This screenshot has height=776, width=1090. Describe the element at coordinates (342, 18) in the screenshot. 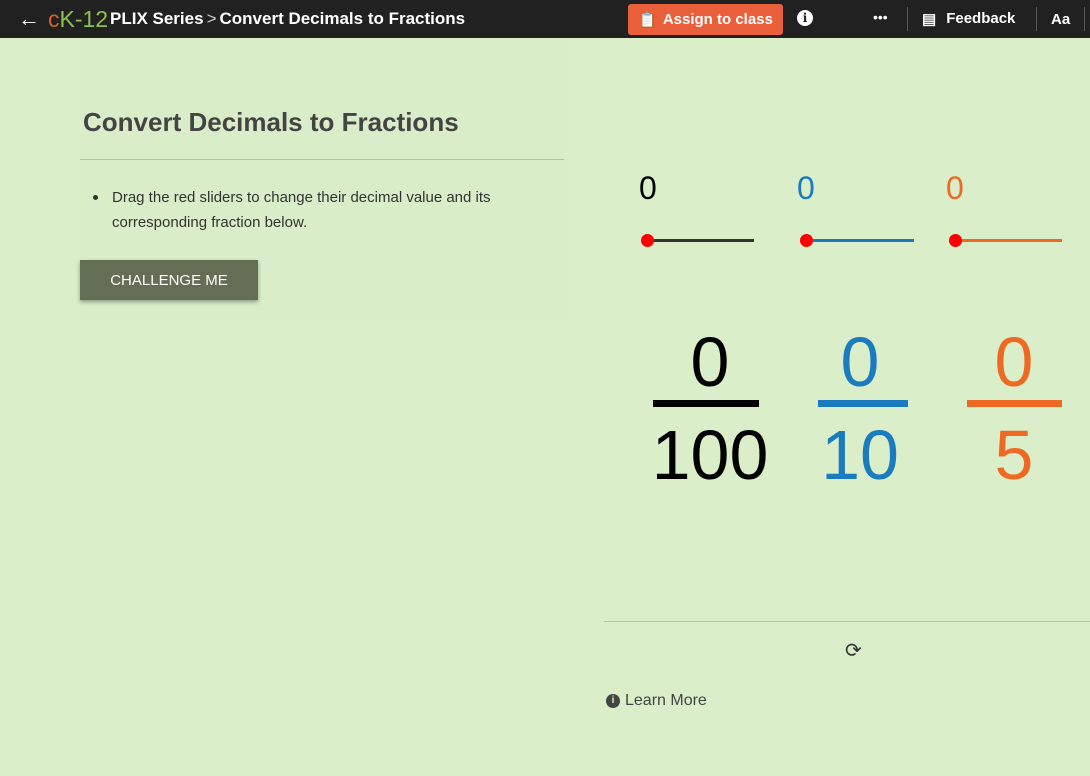

I see `breadcrumb-title: Convert Decimals to Fractions` at that location.